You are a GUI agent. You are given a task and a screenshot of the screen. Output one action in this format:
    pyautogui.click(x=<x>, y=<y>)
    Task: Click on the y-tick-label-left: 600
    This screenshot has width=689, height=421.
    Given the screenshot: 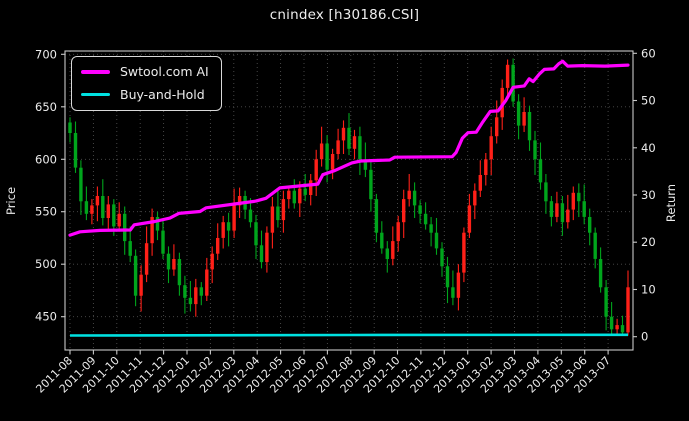 What is the action you would take?
    pyautogui.click(x=46, y=159)
    